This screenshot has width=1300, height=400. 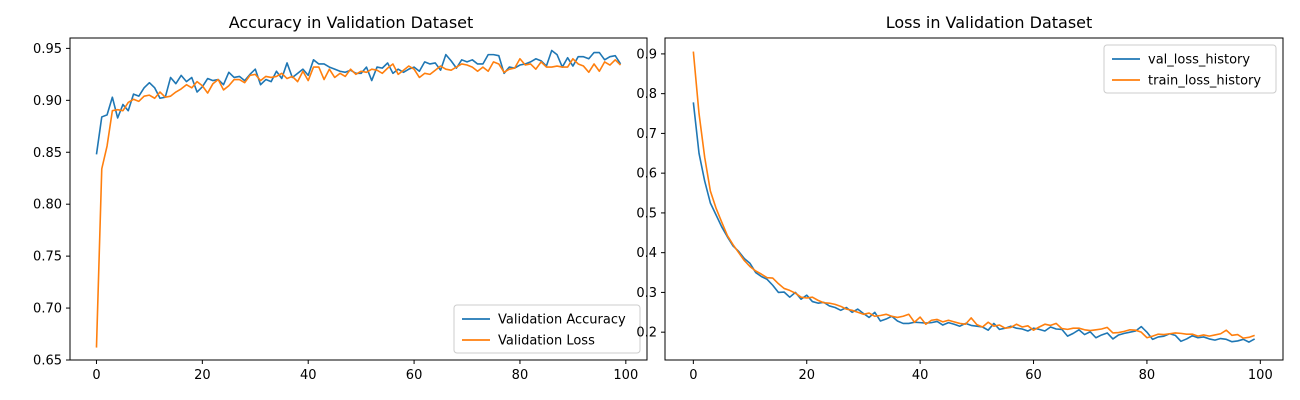 What do you see at coordinates (646, 253) in the screenshot?
I see `y-tick-label: 0.4` at bounding box center [646, 253].